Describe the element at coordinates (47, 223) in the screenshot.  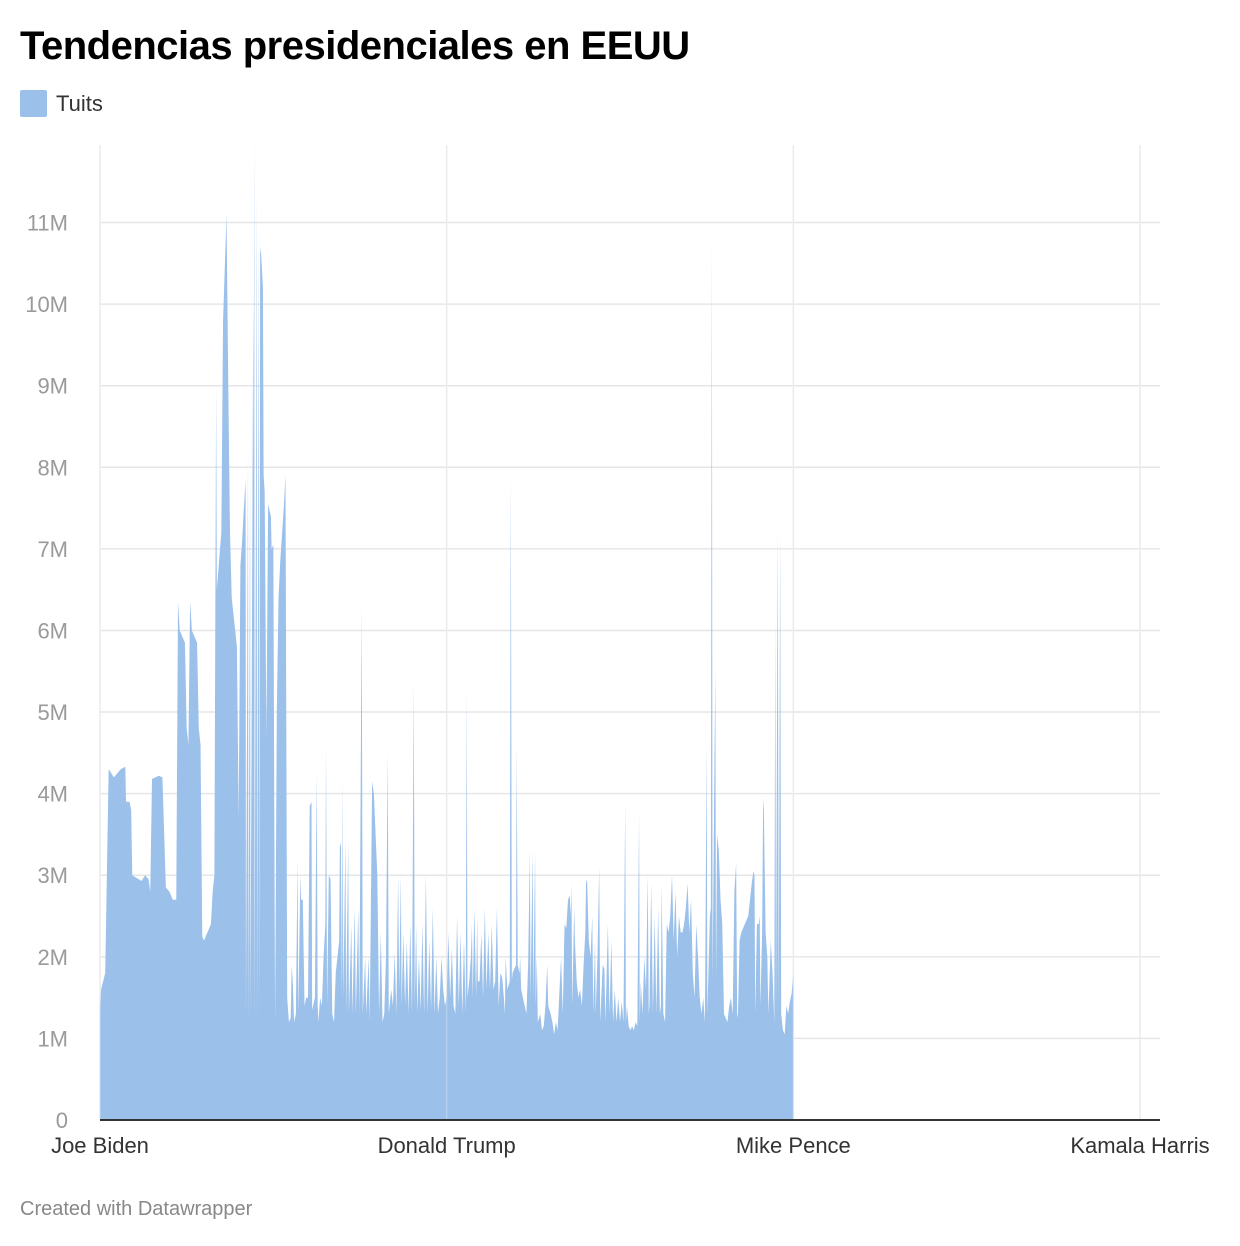
I see `y-tick-label: 11M` at that location.